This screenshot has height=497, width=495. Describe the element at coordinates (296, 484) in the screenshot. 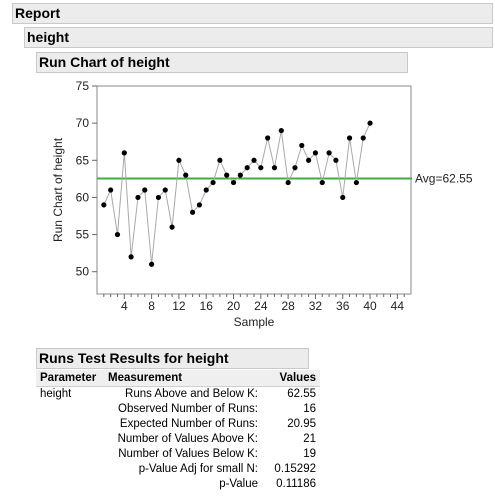

I see `value-cell: 0.11186` at that location.